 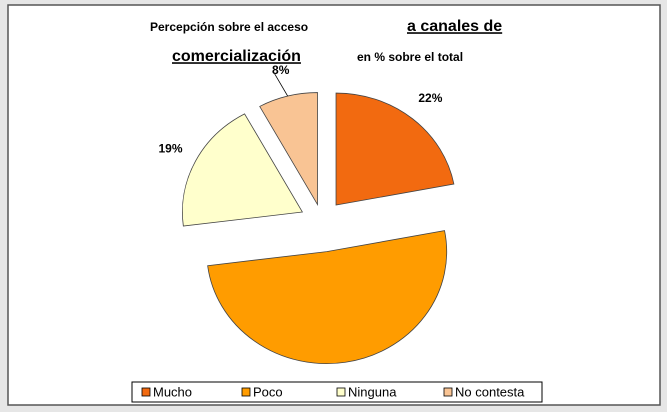 What do you see at coordinates (410, 57) in the screenshot?
I see `chart-title: en % sobre el total` at bounding box center [410, 57].